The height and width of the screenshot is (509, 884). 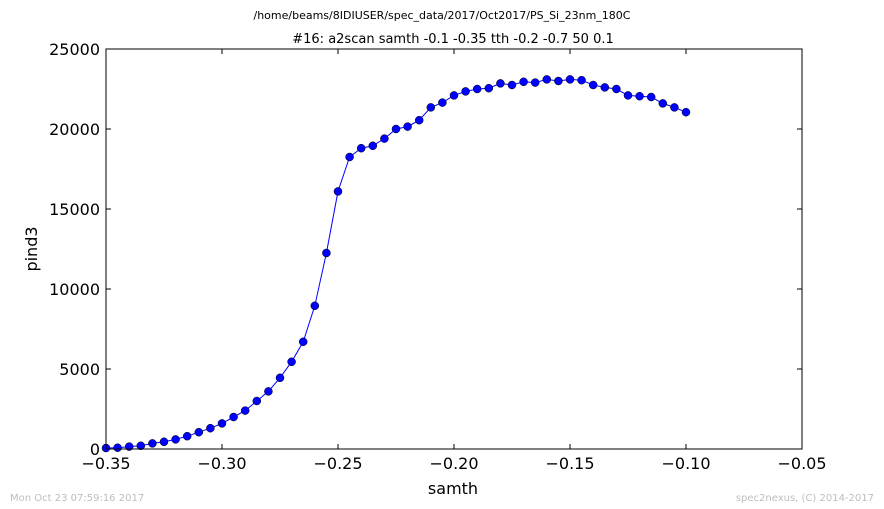 What do you see at coordinates (77, 498) in the screenshot?
I see `footer-timestamp: Mon Oct 23 07:59:16 2017` at bounding box center [77, 498].